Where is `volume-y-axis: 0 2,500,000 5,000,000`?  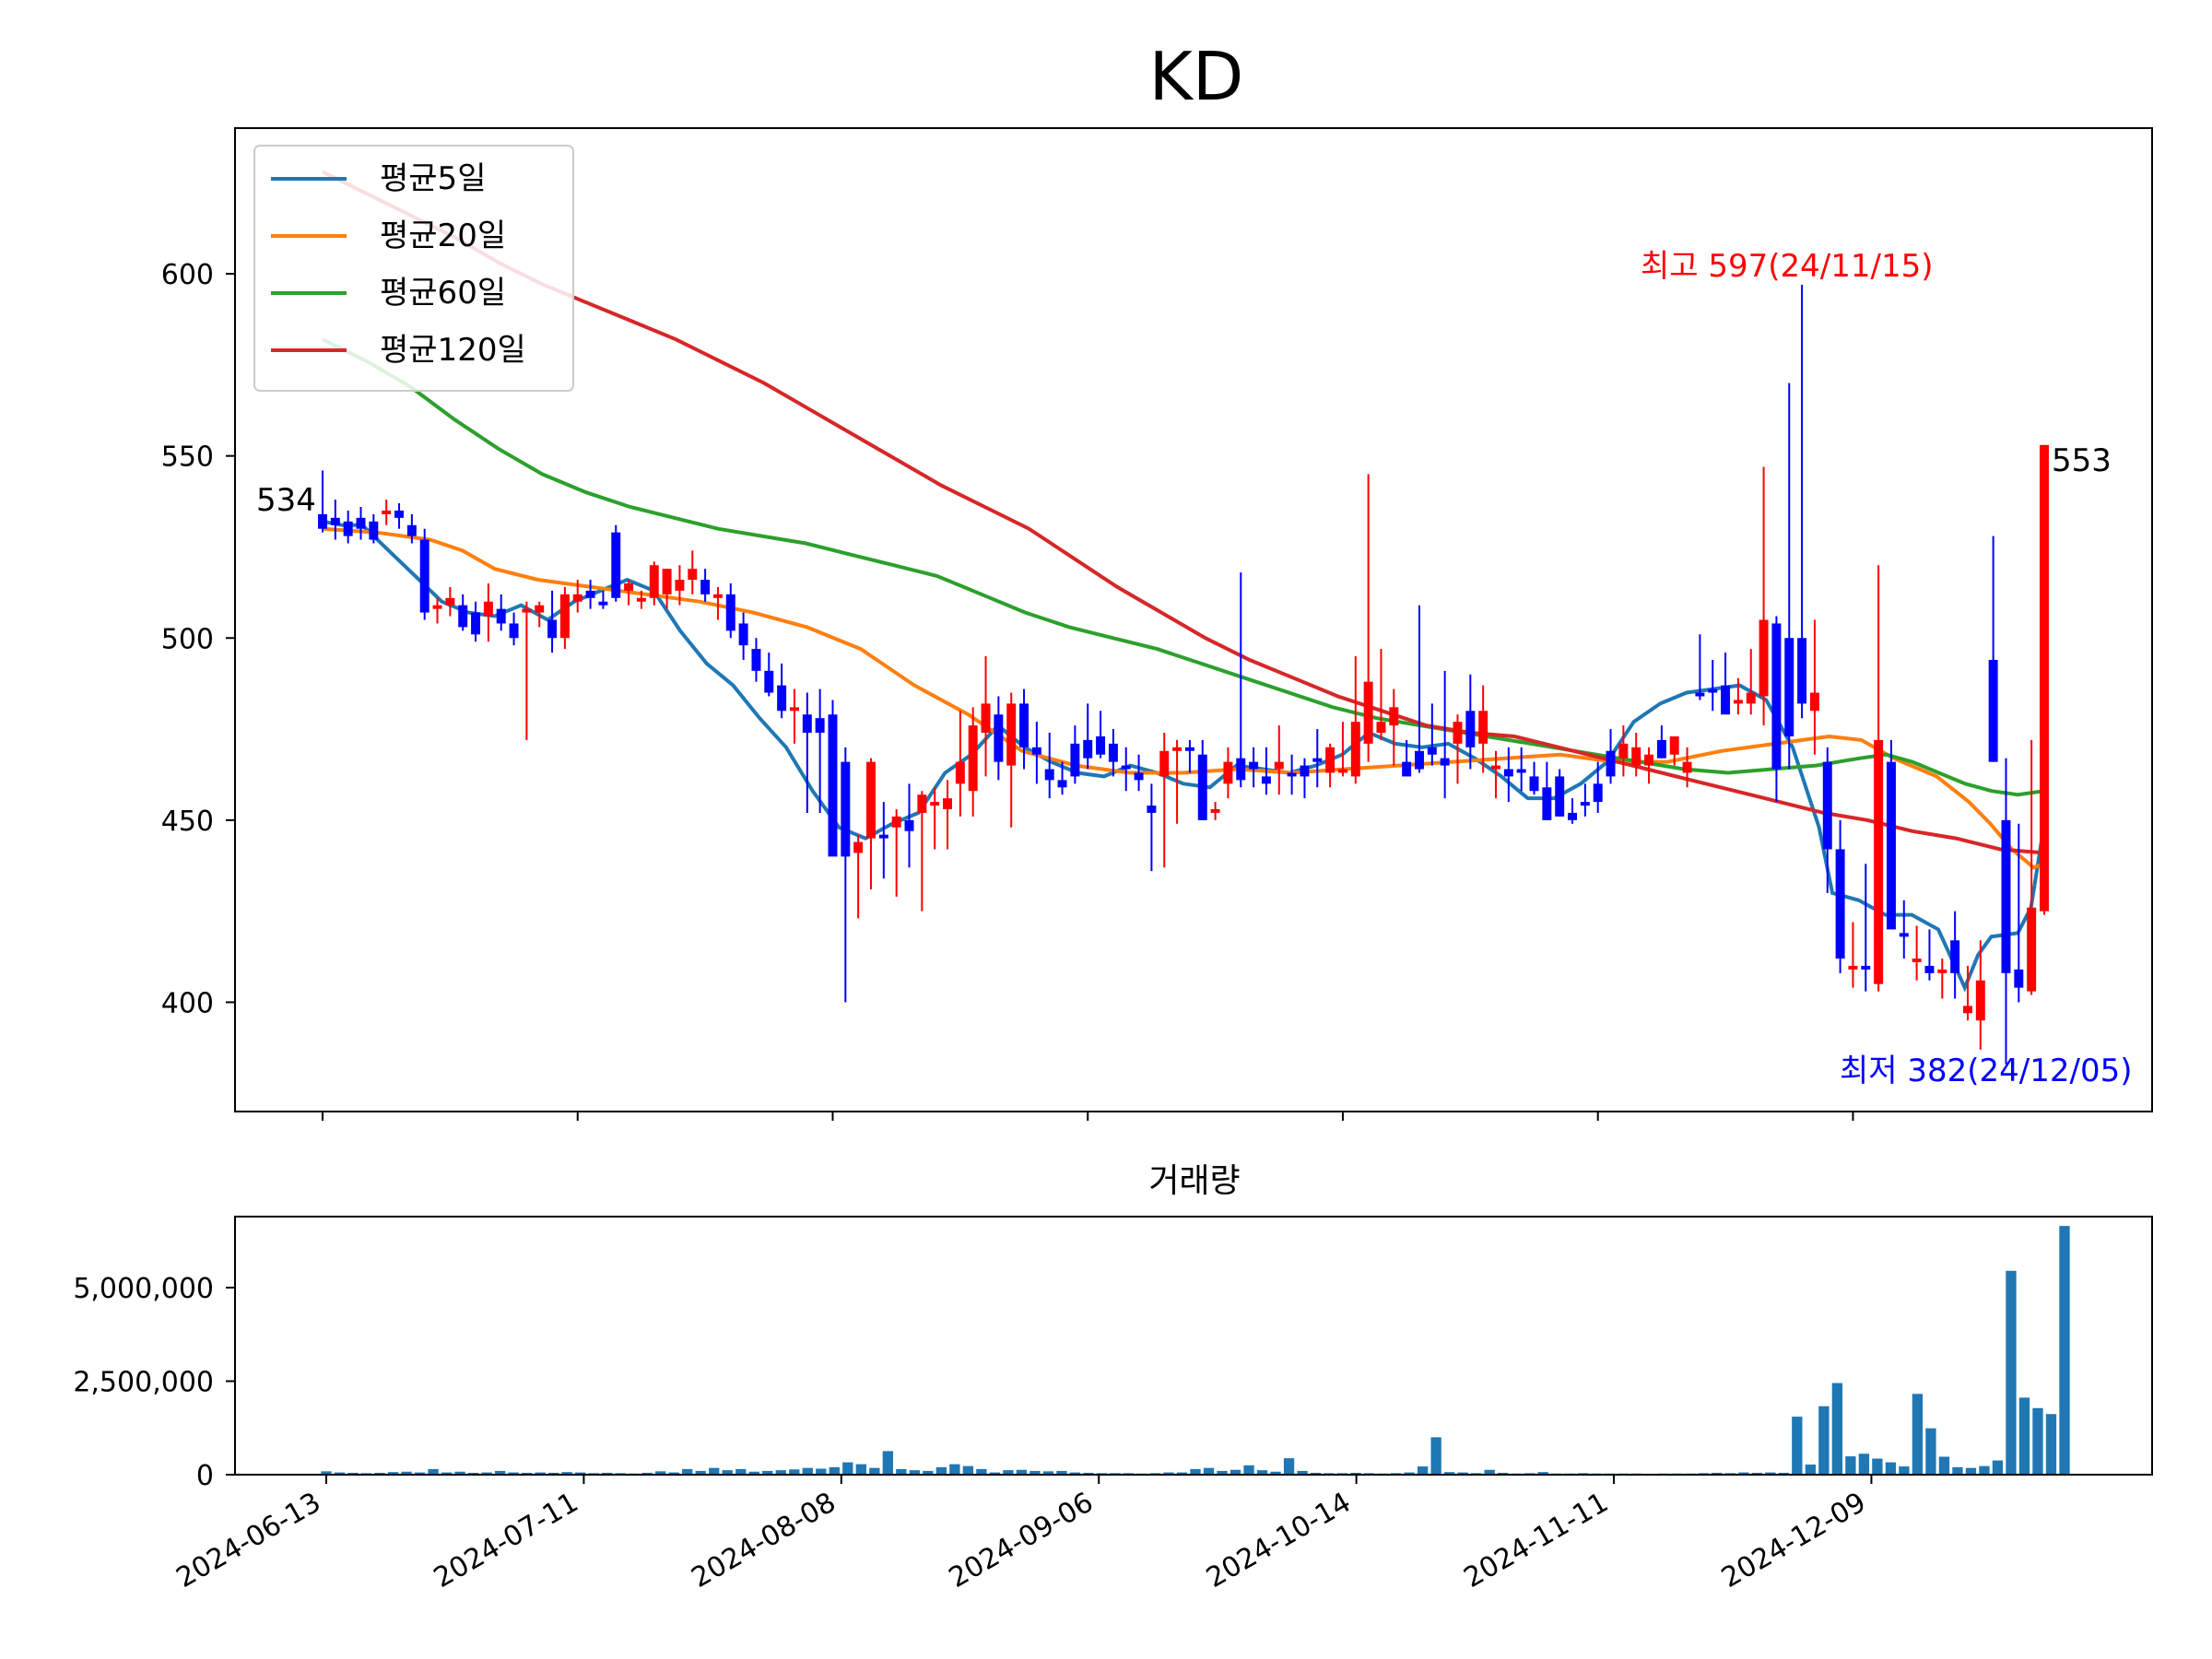 volume-y-axis: 0 2,500,000 5,000,000 is located at coordinates (154, 1382).